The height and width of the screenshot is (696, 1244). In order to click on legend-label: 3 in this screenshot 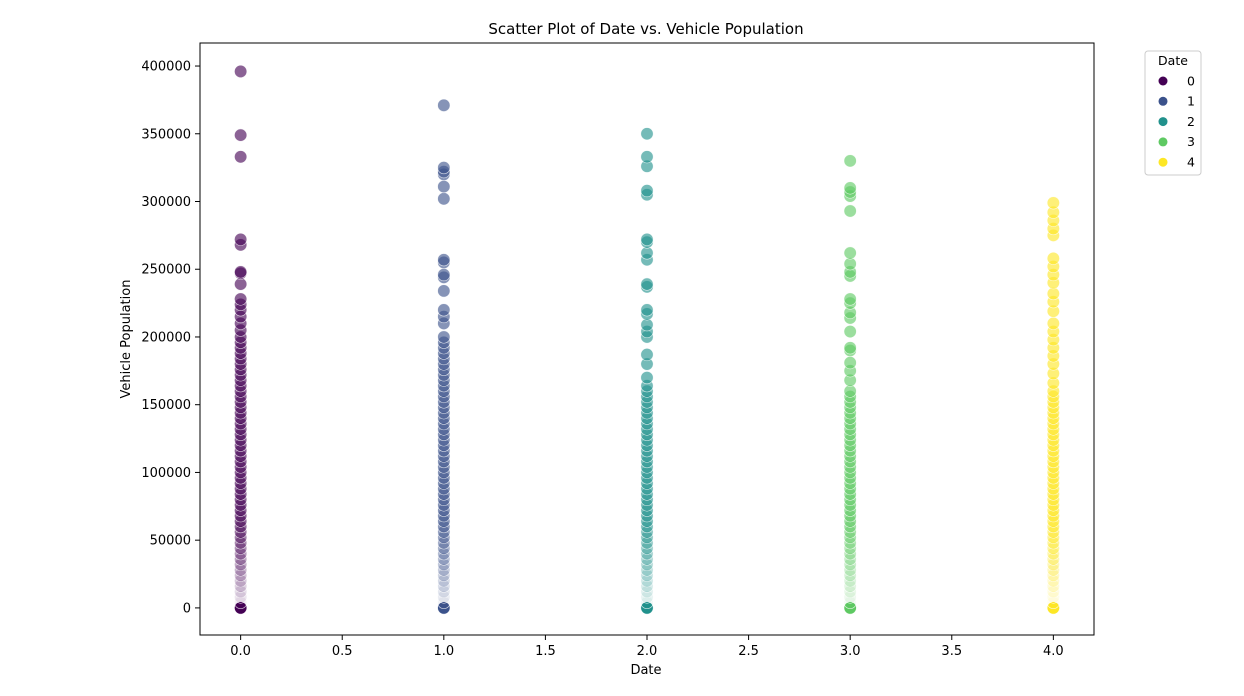, I will do `click(1191, 141)`.